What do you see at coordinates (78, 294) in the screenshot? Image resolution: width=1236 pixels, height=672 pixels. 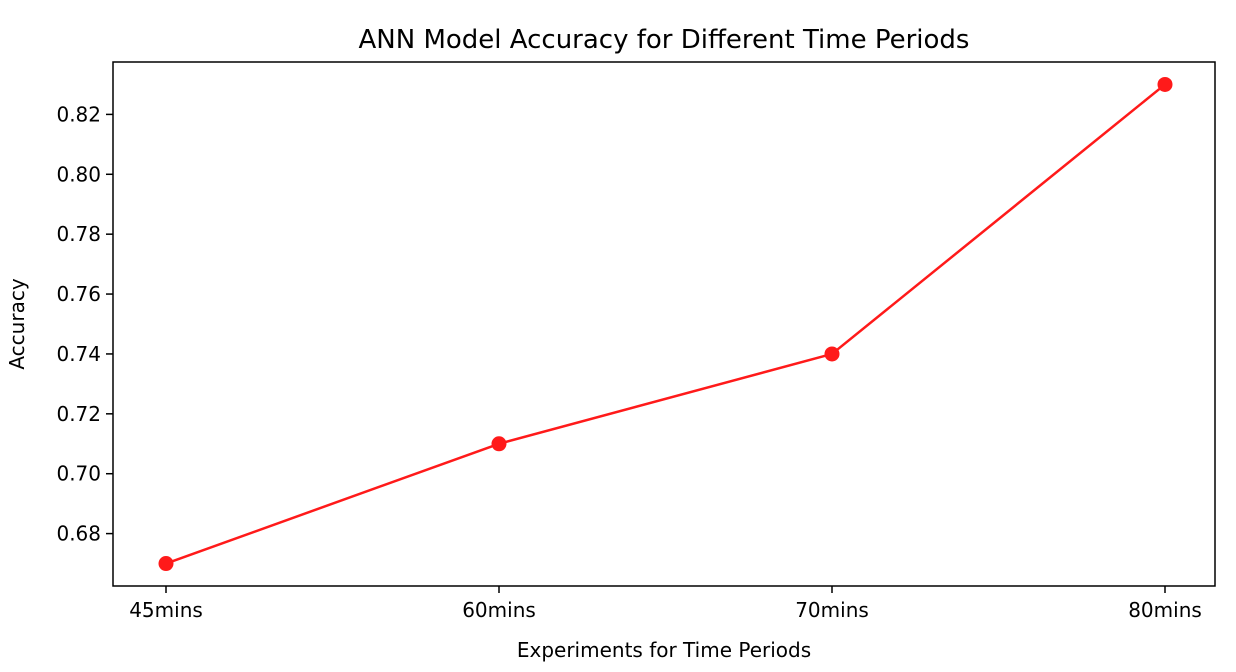 I see `y-tick-label: 0.76` at bounding box center [78, 294].